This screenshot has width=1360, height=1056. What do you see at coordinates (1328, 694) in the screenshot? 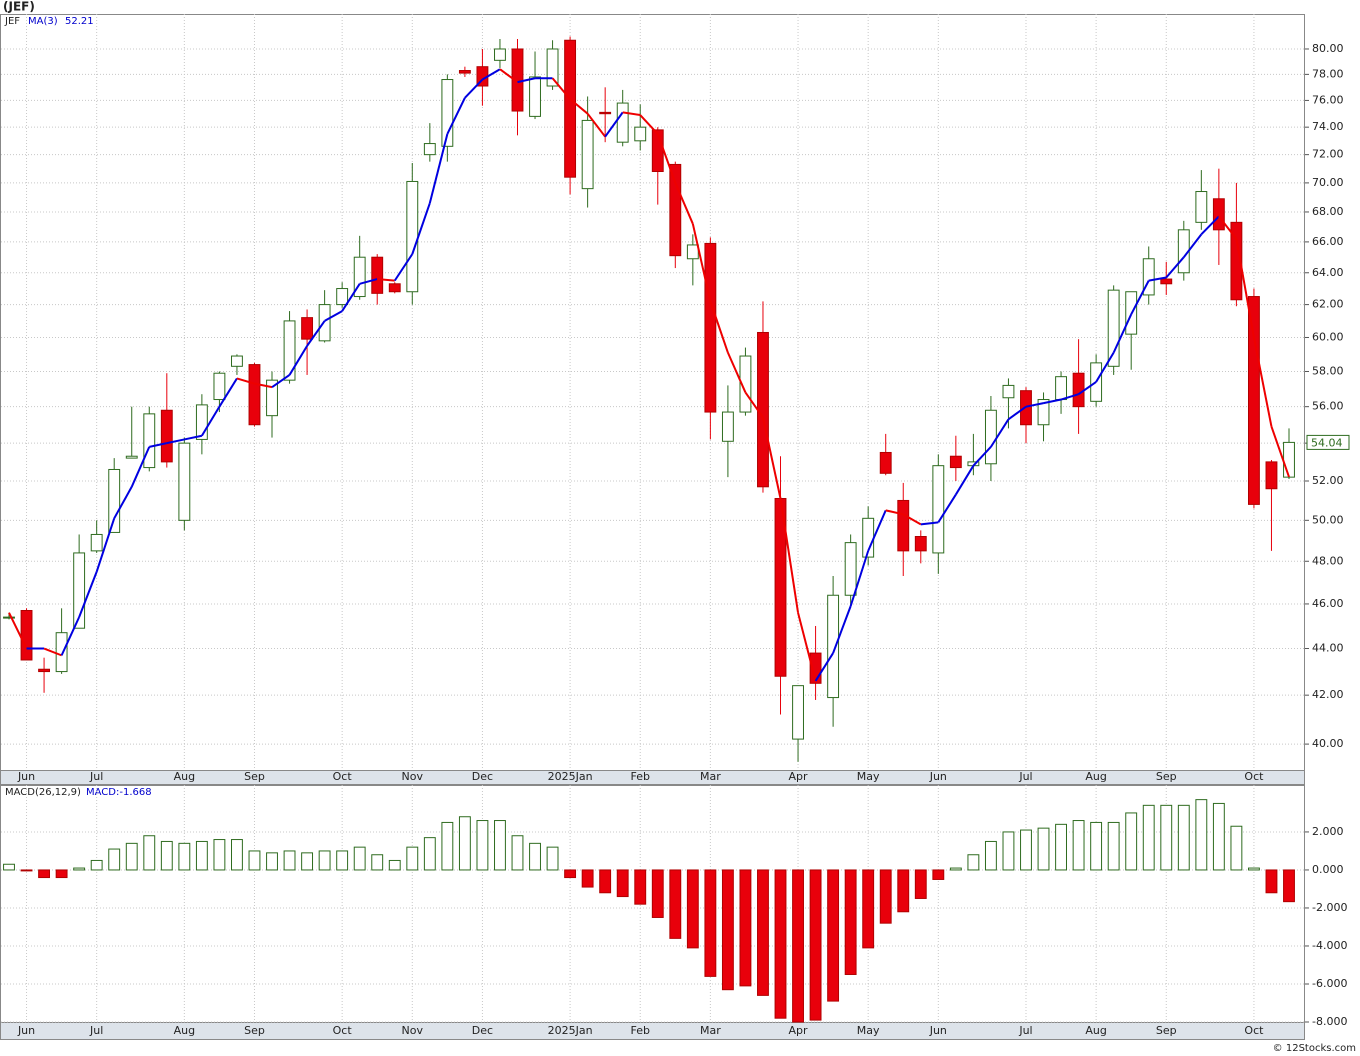
I see `y-tick-label: 42.00` at bounding box center [1328, 694].